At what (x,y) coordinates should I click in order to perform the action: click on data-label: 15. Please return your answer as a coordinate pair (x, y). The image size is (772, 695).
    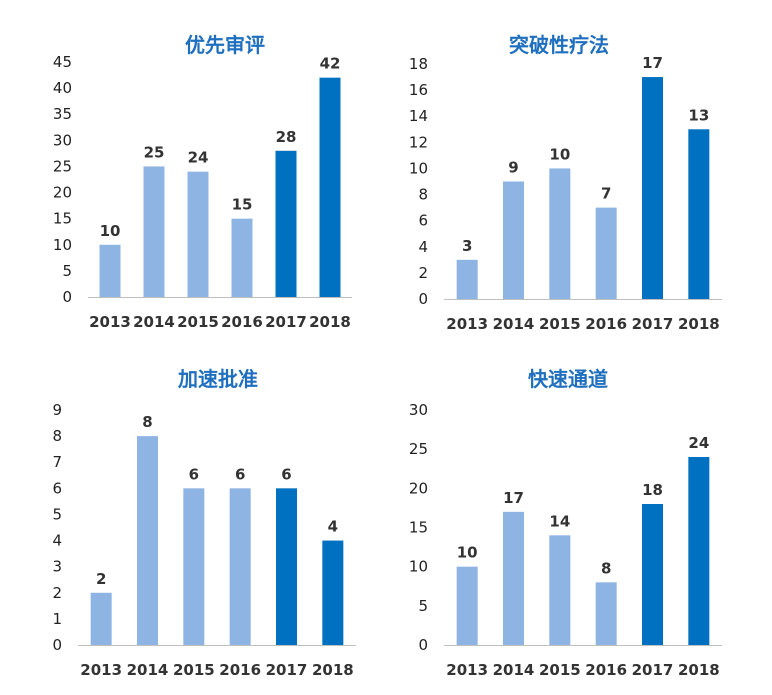
    Looking at the image, I should click on (242, 205).